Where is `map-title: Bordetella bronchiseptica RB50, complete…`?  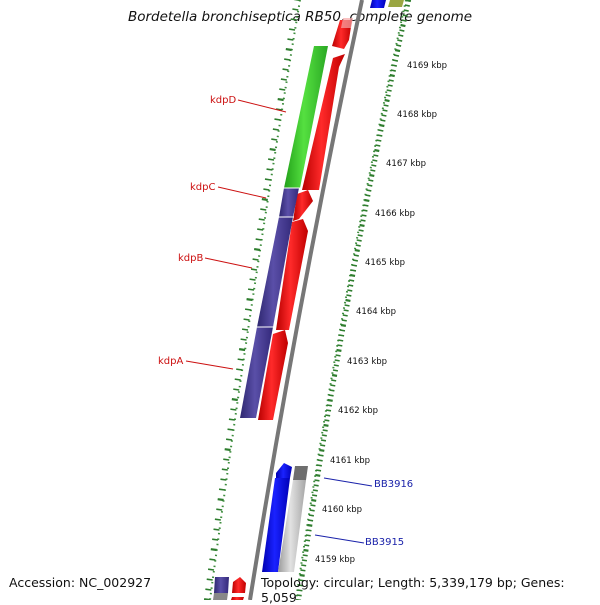
map-title: Bordetella bronchiseptica RB50, complete… is located at coordinates (300, 17).